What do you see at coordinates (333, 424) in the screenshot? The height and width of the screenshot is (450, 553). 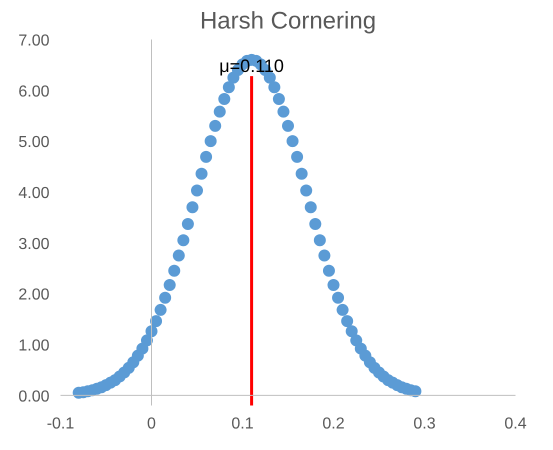 I see `x-tick-label: 0.2` at bounding box center [333, 424].